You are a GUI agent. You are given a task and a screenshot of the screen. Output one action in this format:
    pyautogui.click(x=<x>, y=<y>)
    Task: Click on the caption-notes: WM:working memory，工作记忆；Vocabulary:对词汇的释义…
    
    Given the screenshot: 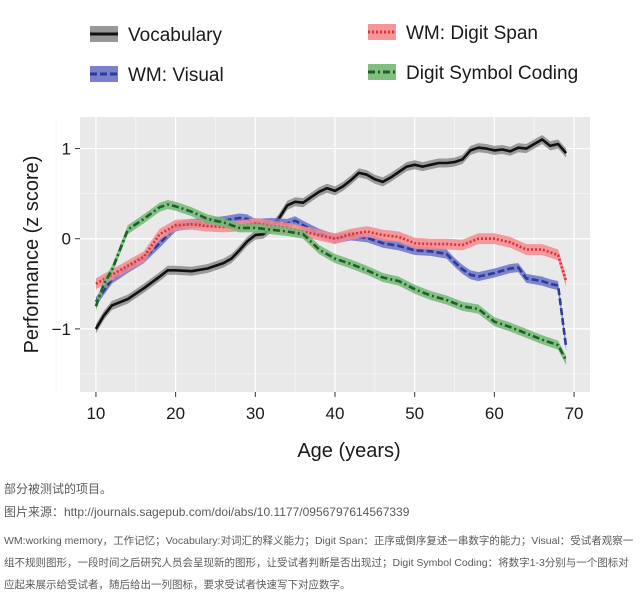 What is the action you would take?
    pyautogui.click(x=319, y=563)
    